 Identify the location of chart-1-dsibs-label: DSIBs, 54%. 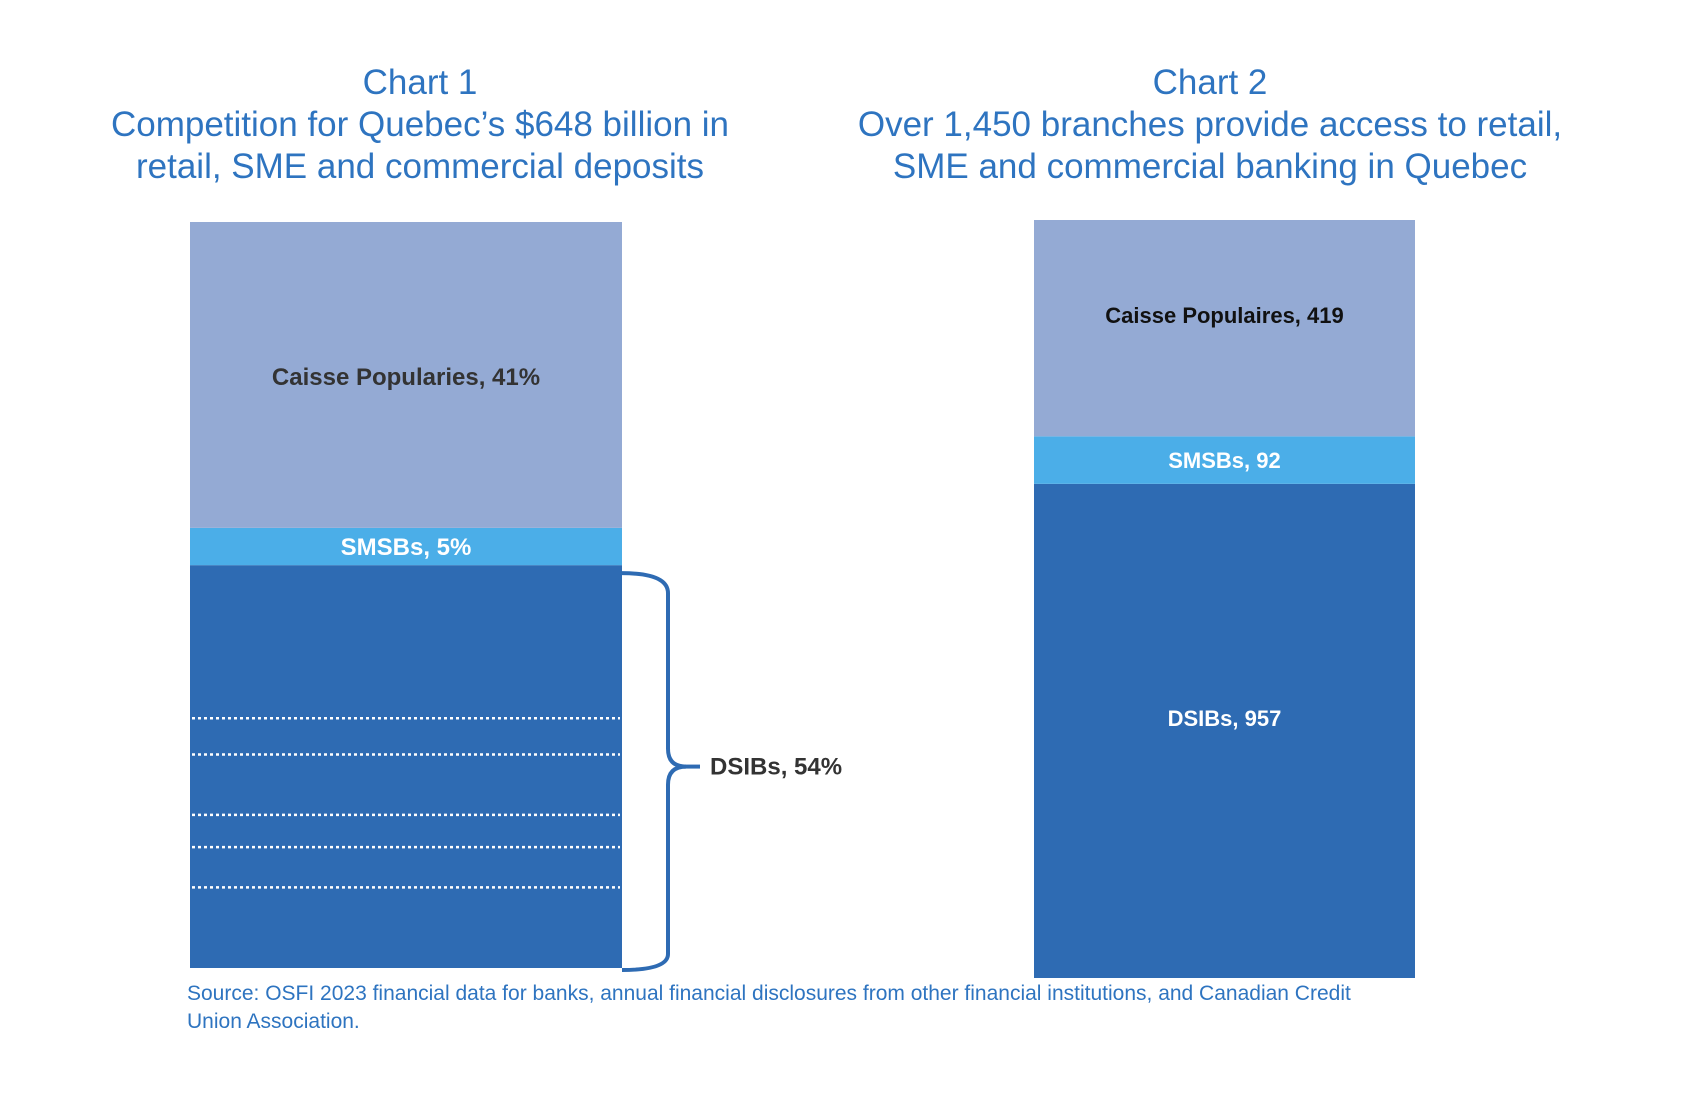
(776, 767).